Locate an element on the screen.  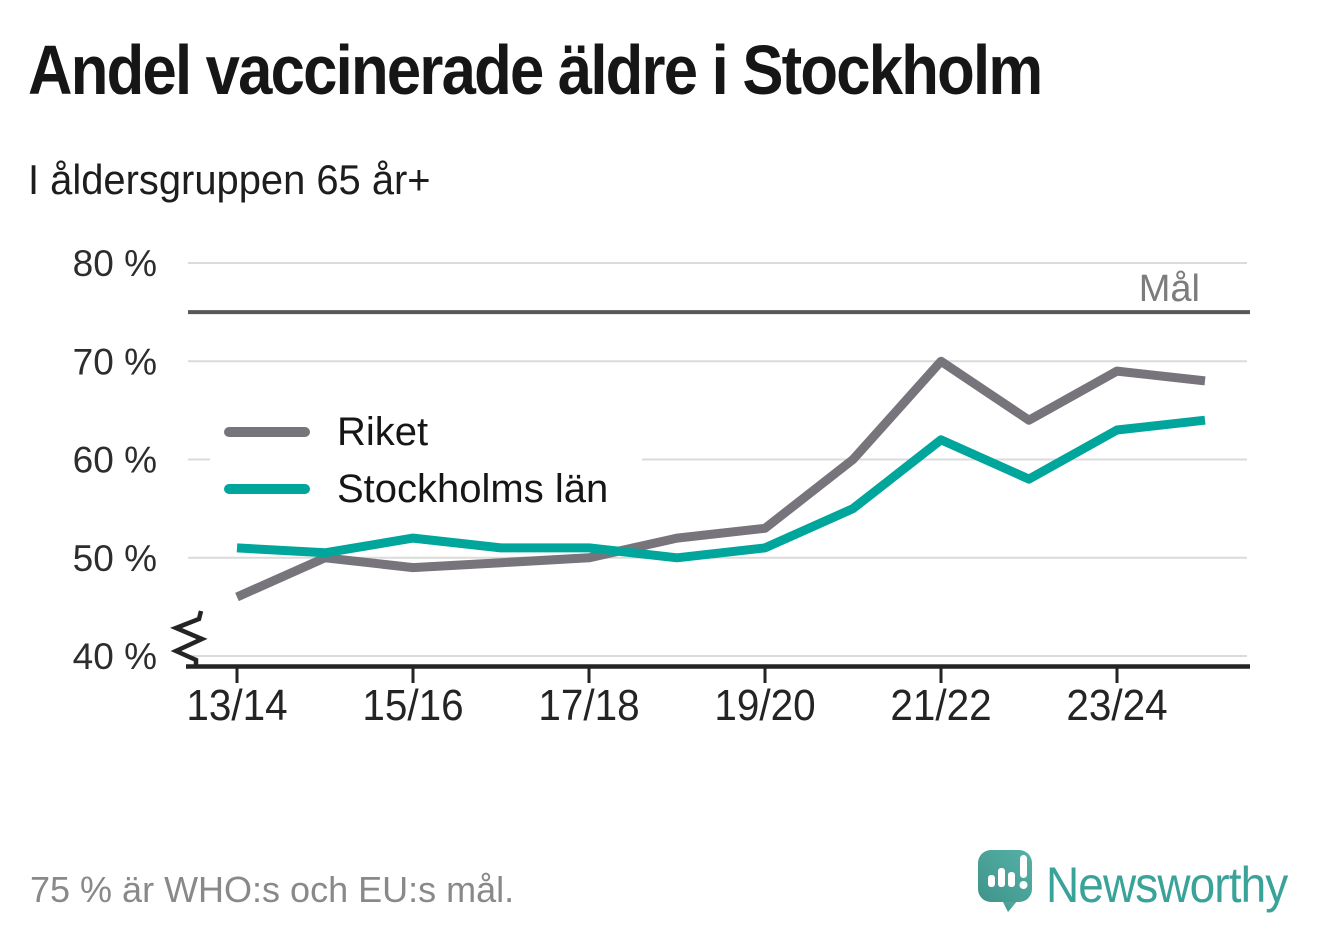
target-line-label: Mål is located at coordinates (1169, 289).